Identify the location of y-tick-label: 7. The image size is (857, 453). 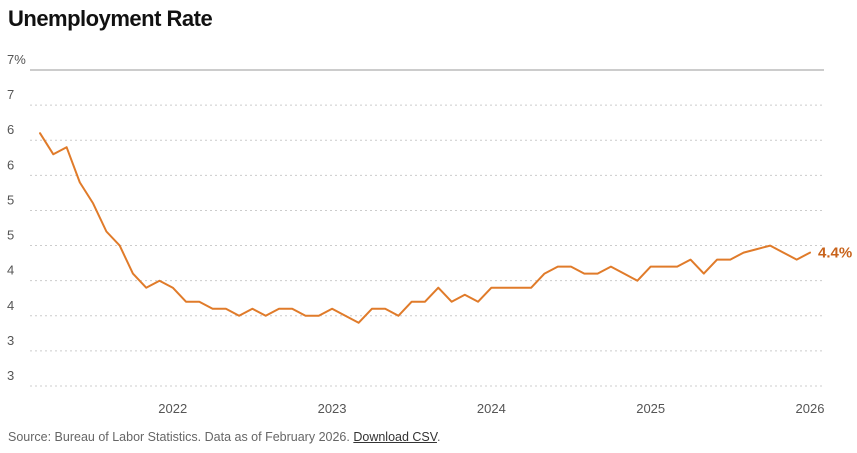
(10, 94).